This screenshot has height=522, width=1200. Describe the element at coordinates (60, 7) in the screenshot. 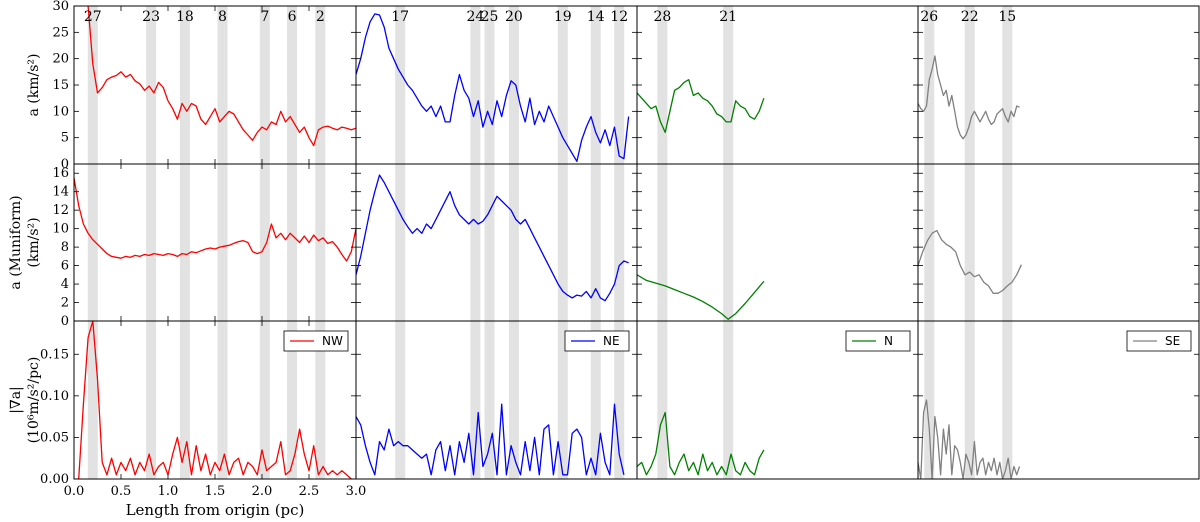

I see `y-tick-label: 30` at that location.